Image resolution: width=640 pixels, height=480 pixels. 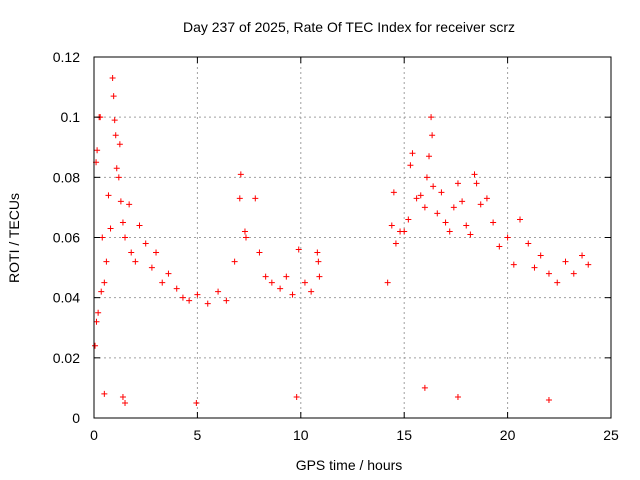 I want to click on y-tick-label: 0.08, so click(x=66, y=177).